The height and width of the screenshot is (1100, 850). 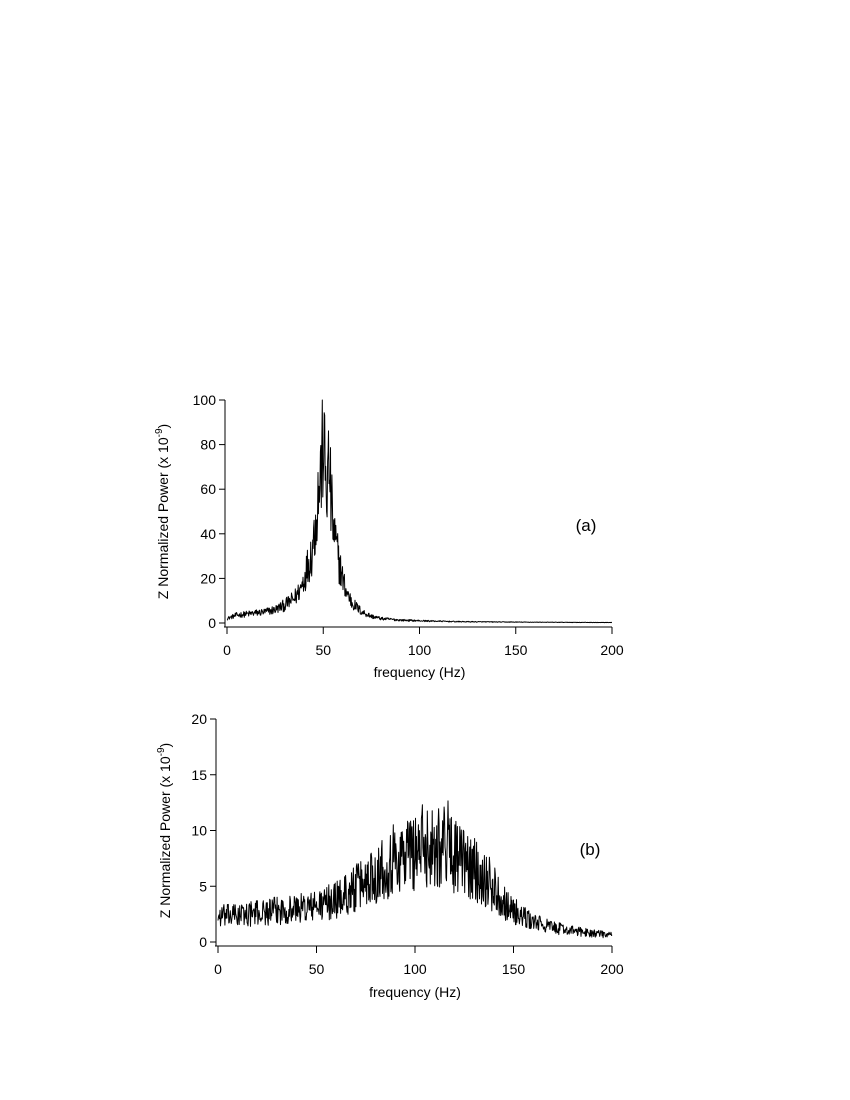 I want to click on y-tick-label: 100, so click(x=205, y=400).